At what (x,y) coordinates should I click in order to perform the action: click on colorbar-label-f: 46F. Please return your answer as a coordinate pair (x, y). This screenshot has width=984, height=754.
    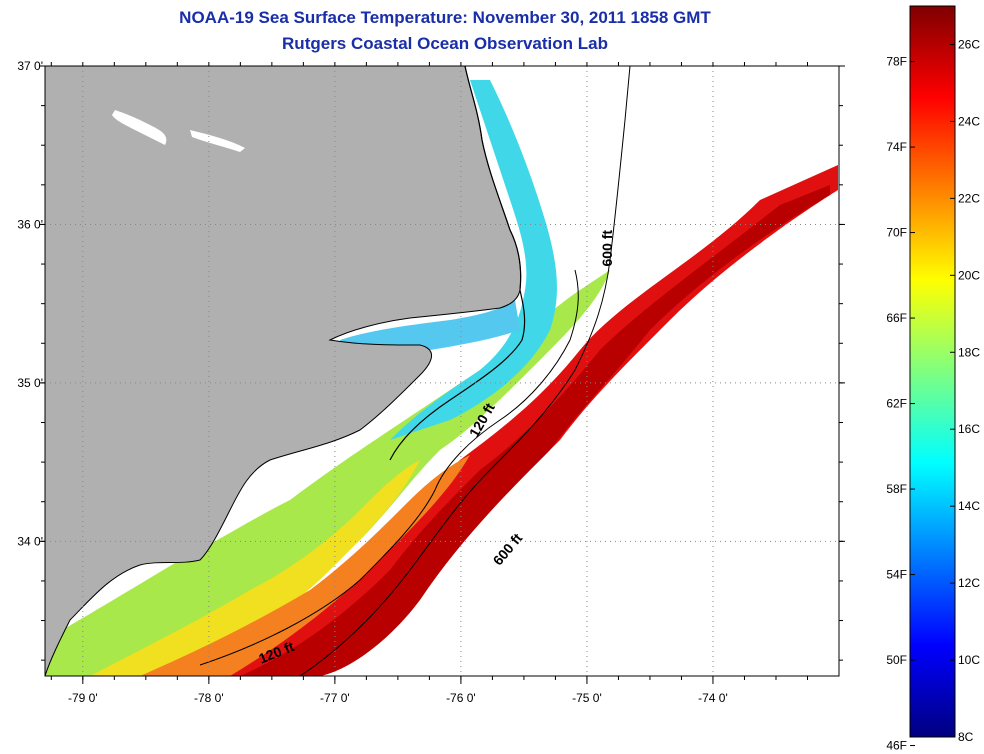
    Looking at the image, I should click on (896, 746).